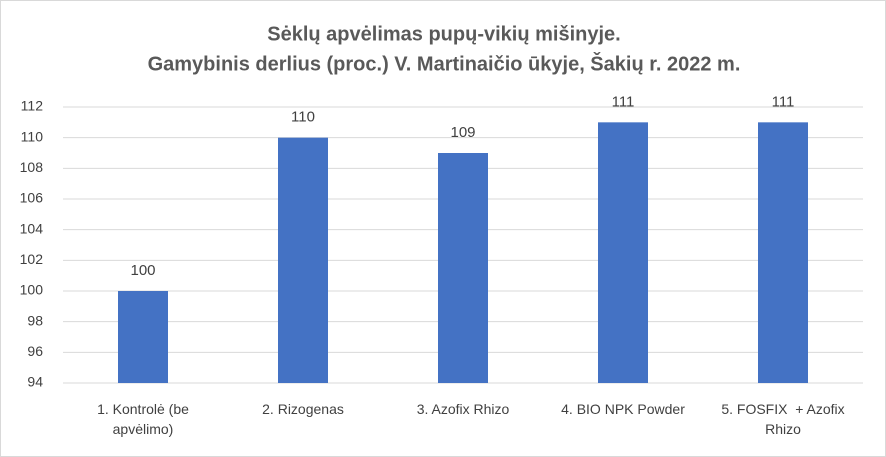 The height and width of the screenshot is (457, 886). I want to click on x-tick-label: 2. Rizogenas, so click(303, 409).